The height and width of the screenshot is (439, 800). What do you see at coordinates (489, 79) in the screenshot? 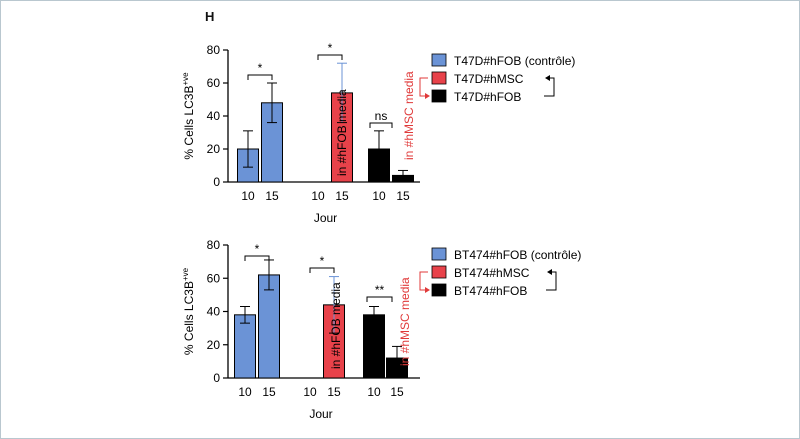
I see `legend-label: T47D#hMSC` at bounding box center [489, 79].